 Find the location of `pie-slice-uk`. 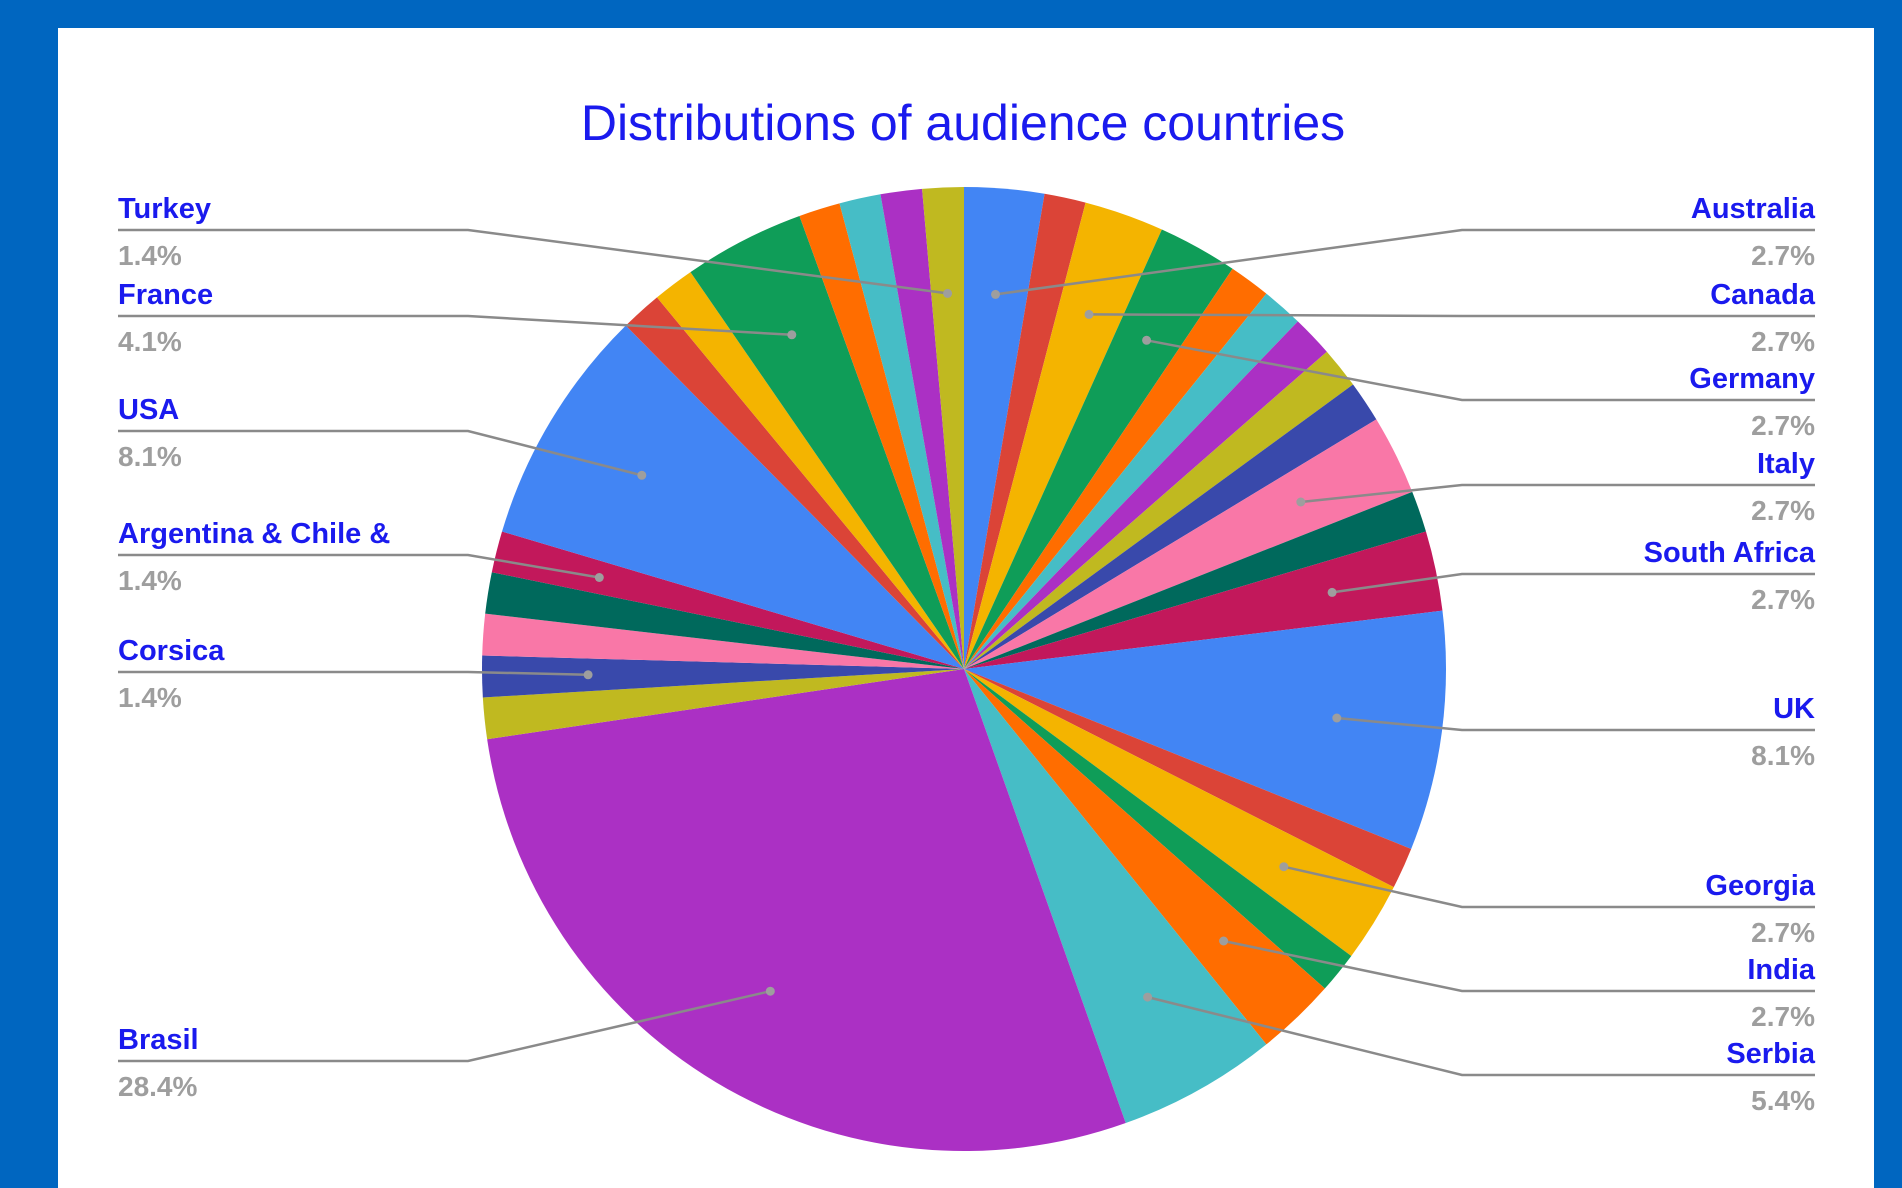

pie-slice-uk is located at coordinates (1205, 729).